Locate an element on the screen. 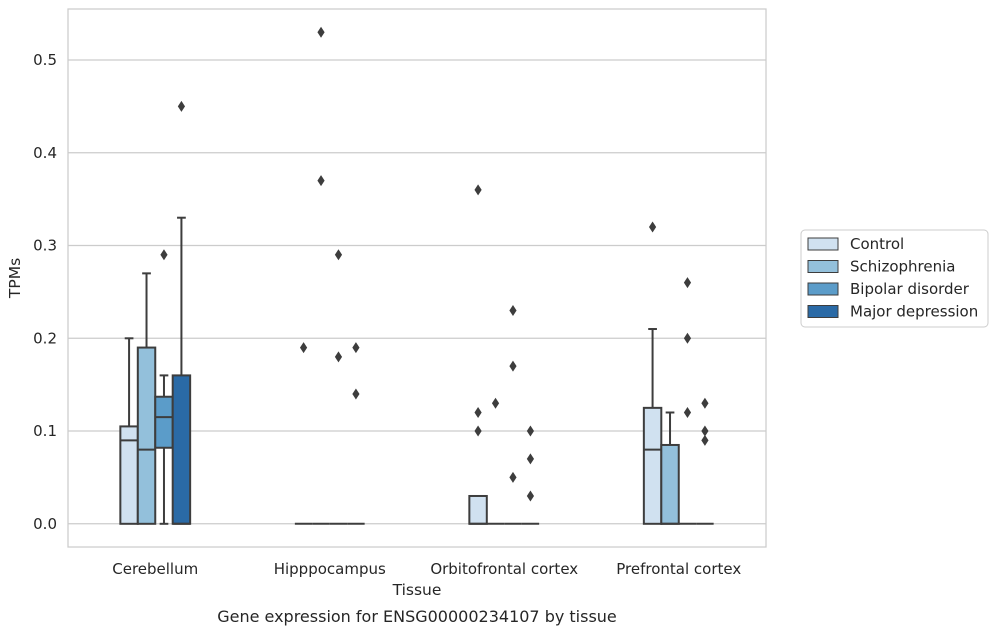 The height and width of the screenshot is (634, 997). legend-label: Schizophrenia is located at coordinates (902, 267).